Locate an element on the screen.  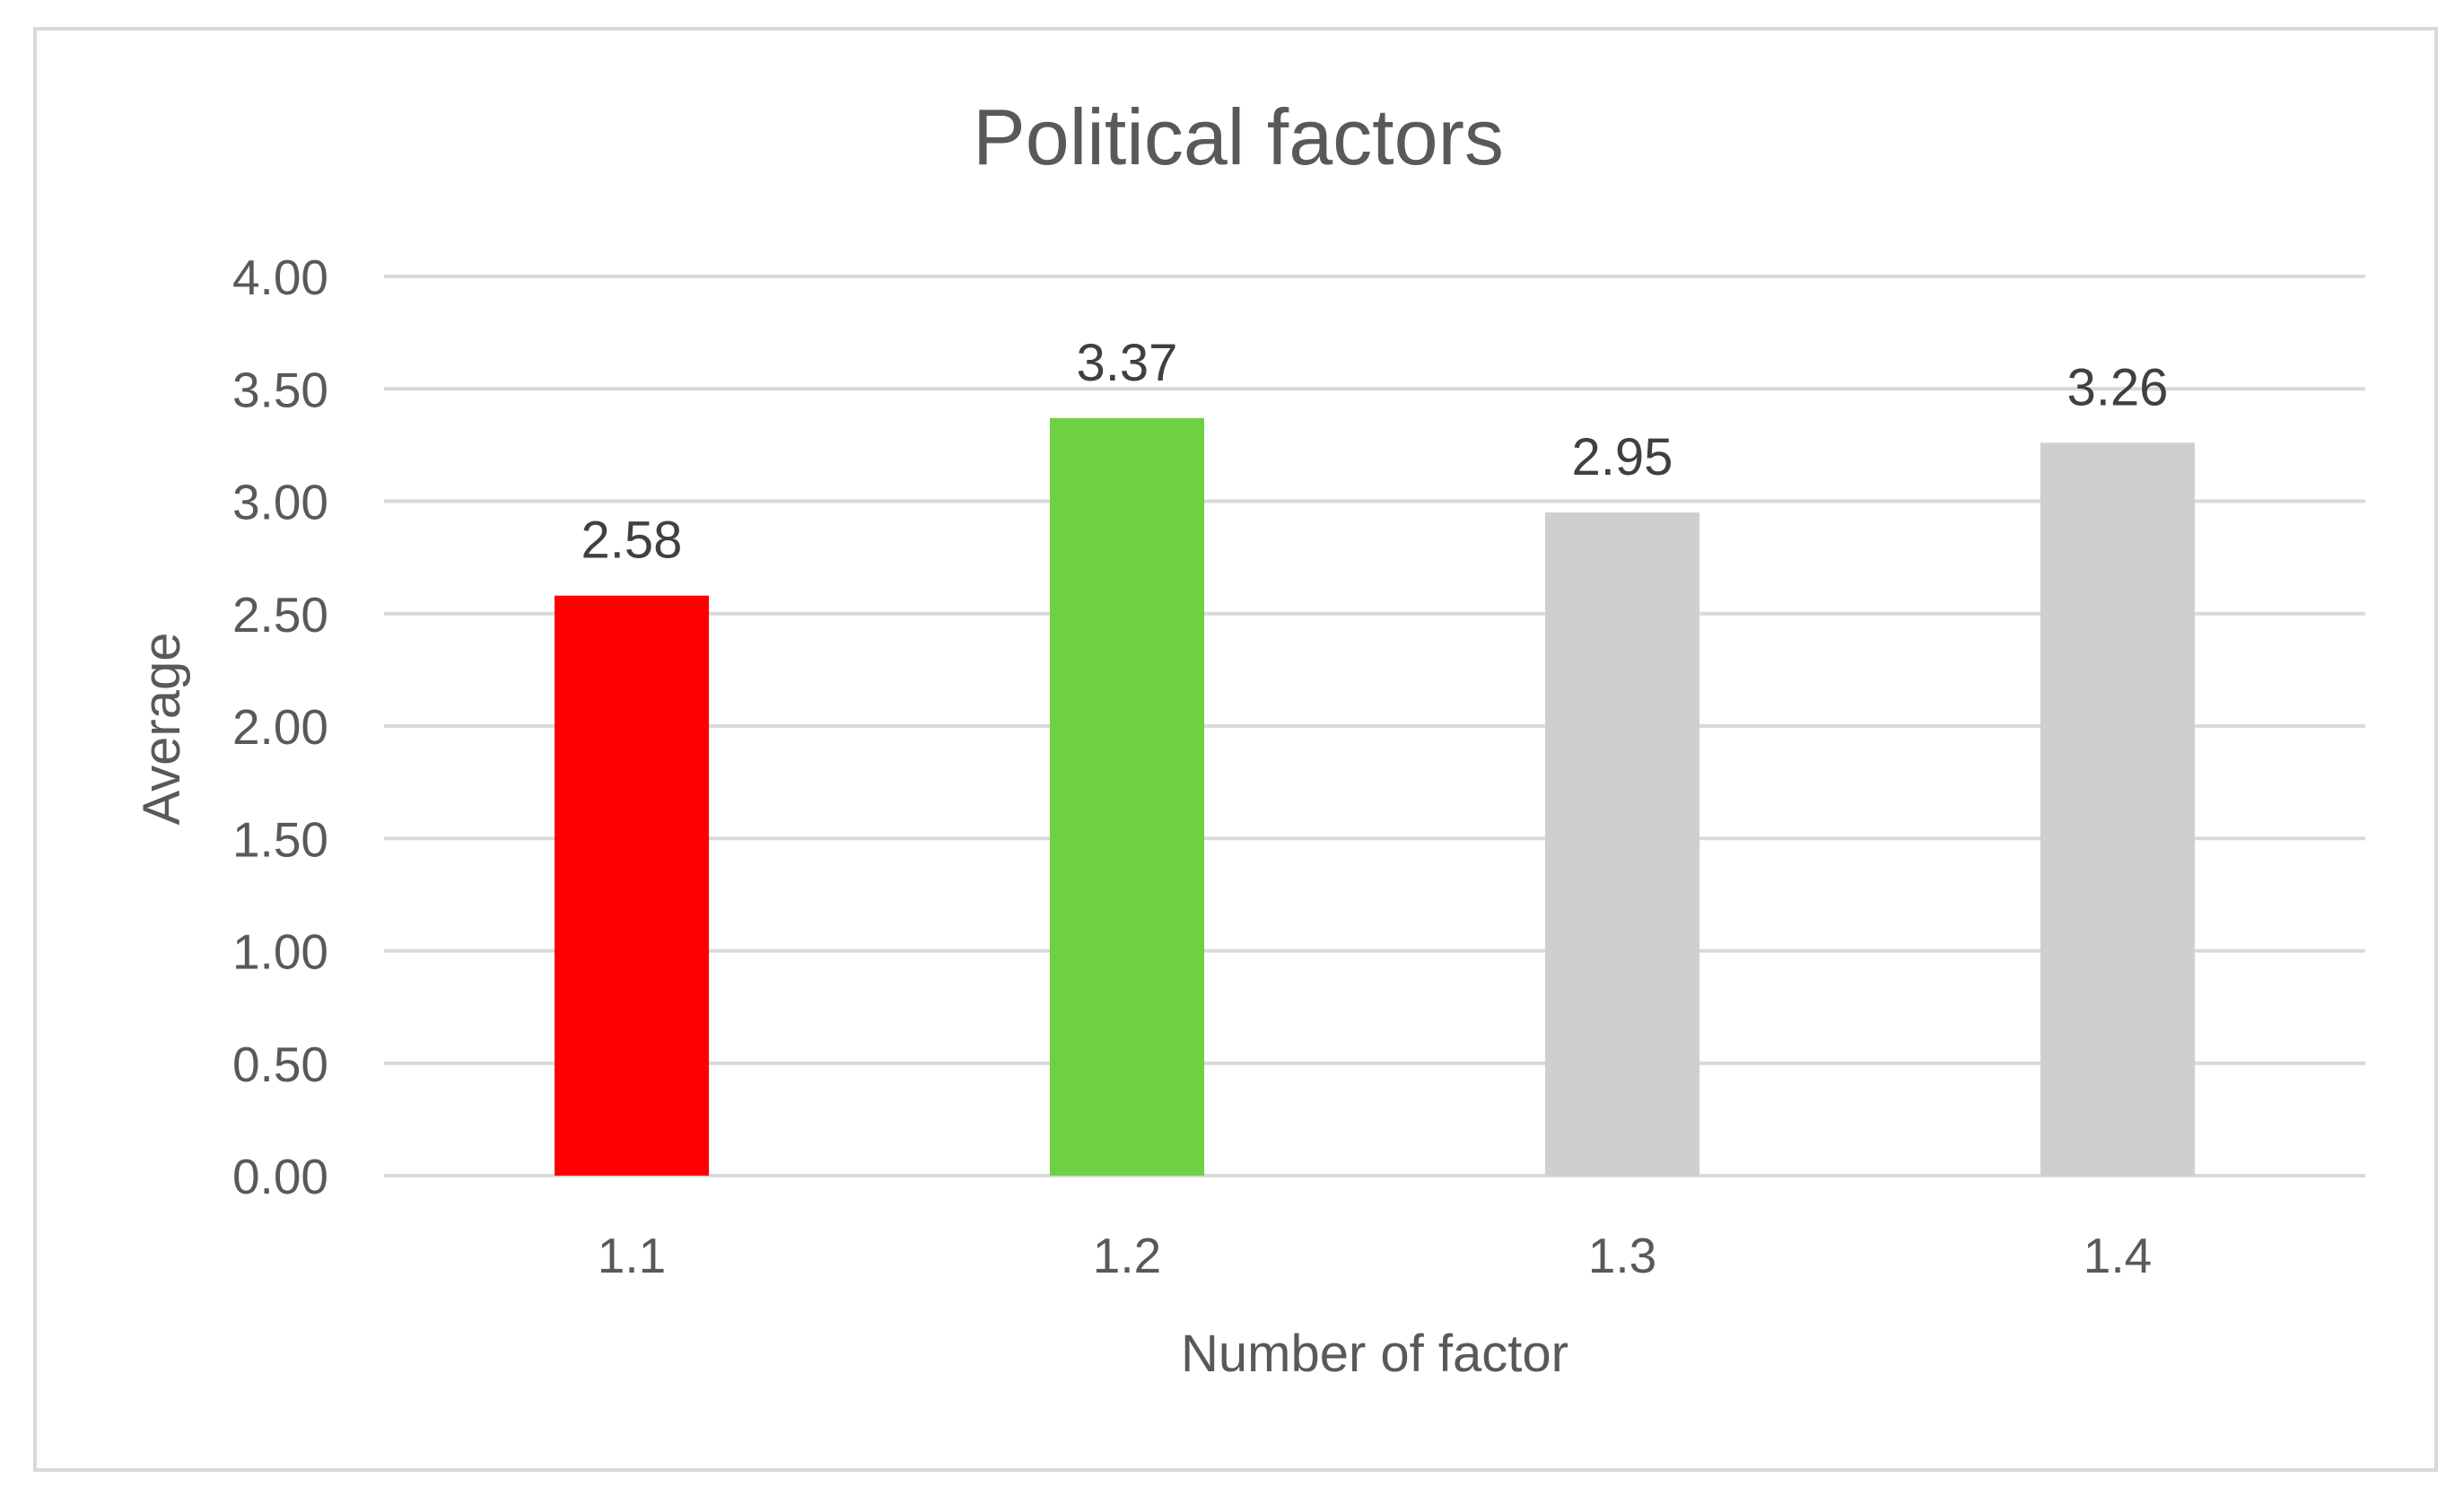
x-tick-label: 1.3 is located at coordinates (1622, 1255).